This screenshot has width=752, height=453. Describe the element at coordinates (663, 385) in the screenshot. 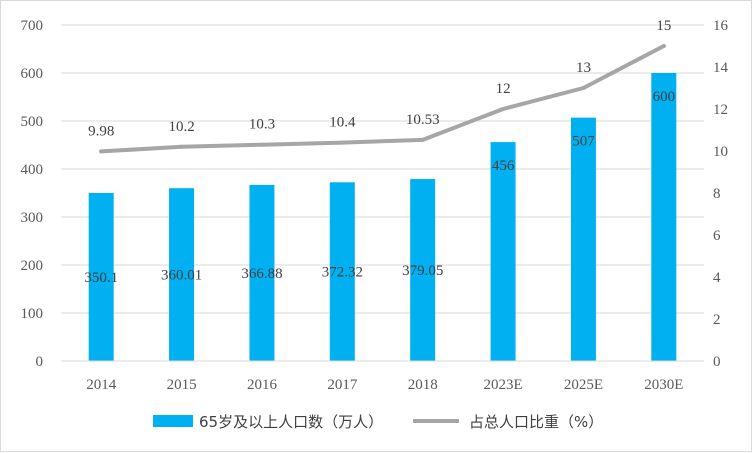

I see `x-tick-label: 2030E` at that location.